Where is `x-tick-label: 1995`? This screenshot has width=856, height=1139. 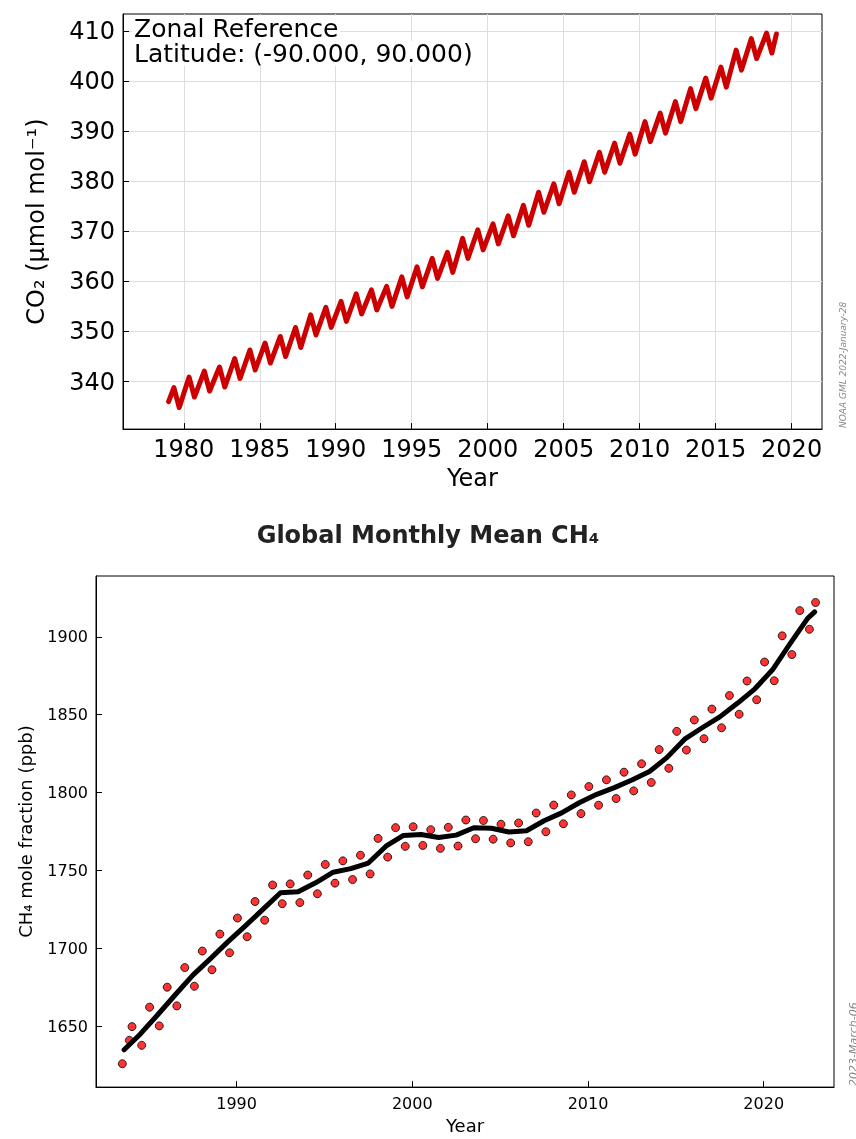
x-tick-label: 1995 is located at coordinates (412, 449).